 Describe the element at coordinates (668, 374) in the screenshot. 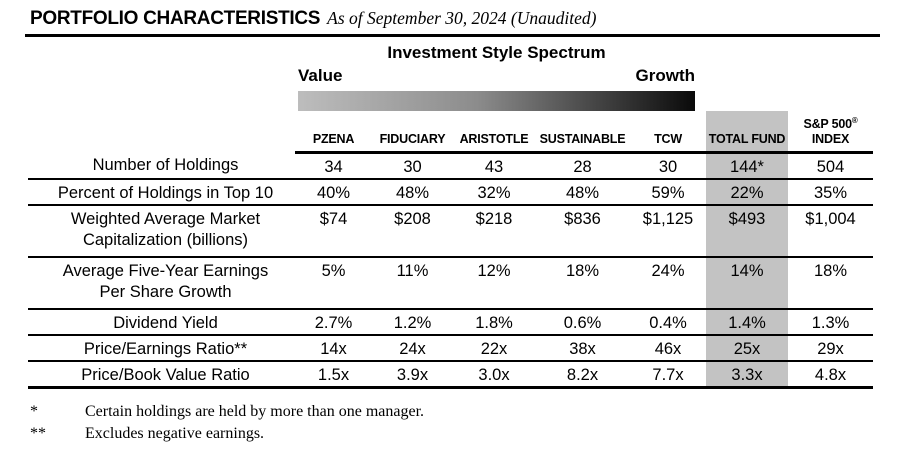

I see `cell-value: 7.7x` at that location.